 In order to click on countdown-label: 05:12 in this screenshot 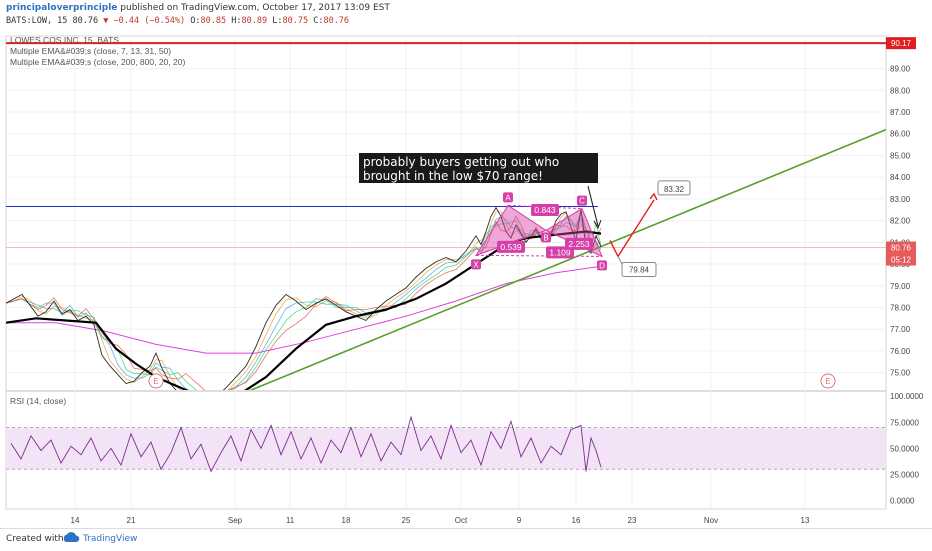, I will do `click(901, 260)`.